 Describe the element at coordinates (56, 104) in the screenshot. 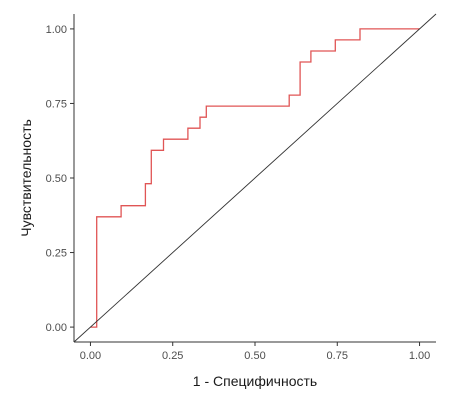

I see `y-tick-label: 0.75` at that location.